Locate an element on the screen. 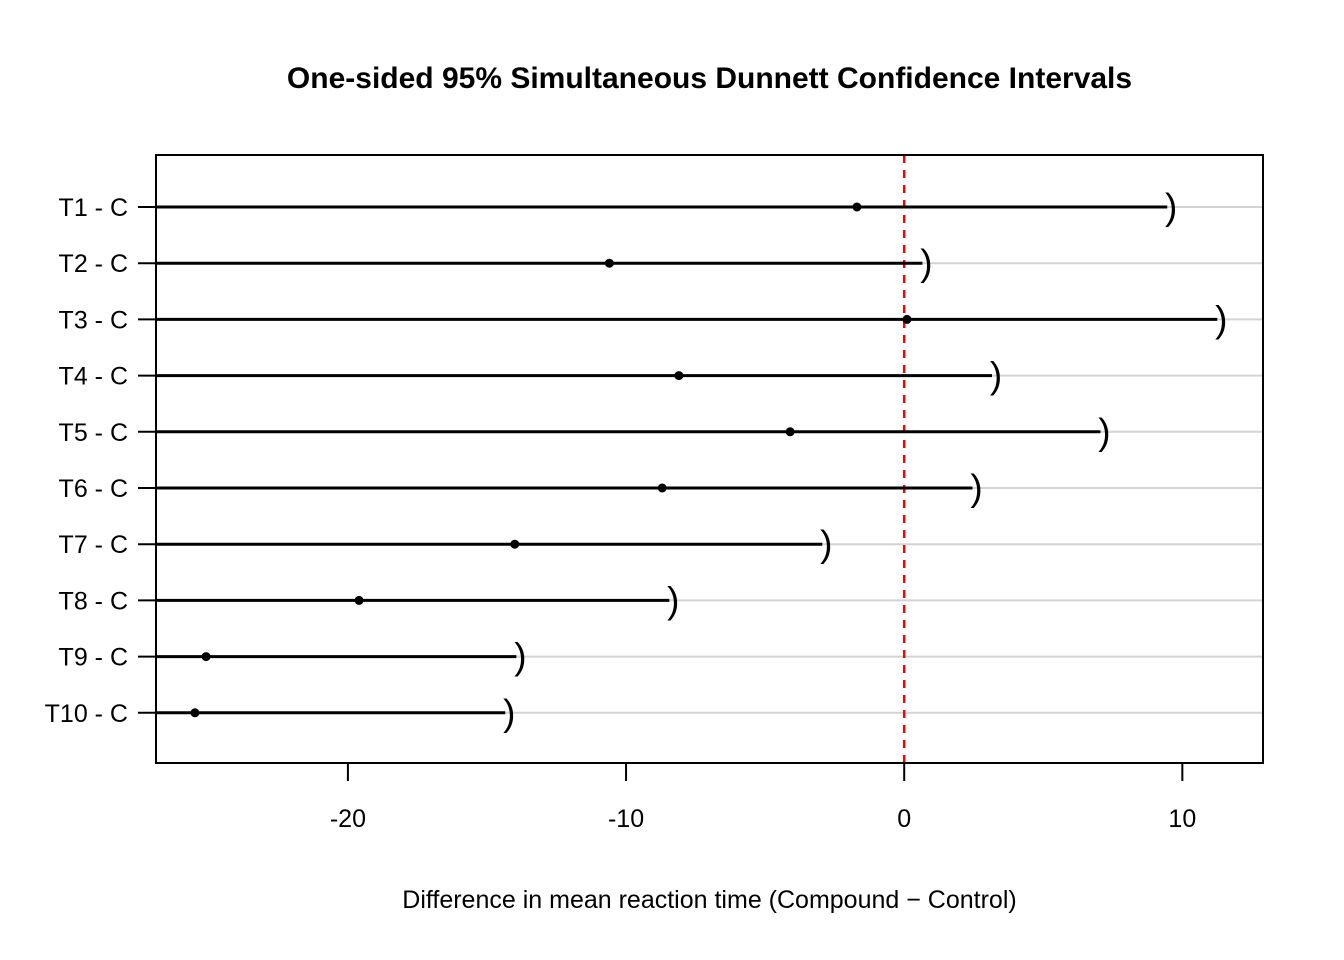 The height and width of the screenshot is (960, 1344). y-tick-label: T4 - C is located at coordinates (93, 377).